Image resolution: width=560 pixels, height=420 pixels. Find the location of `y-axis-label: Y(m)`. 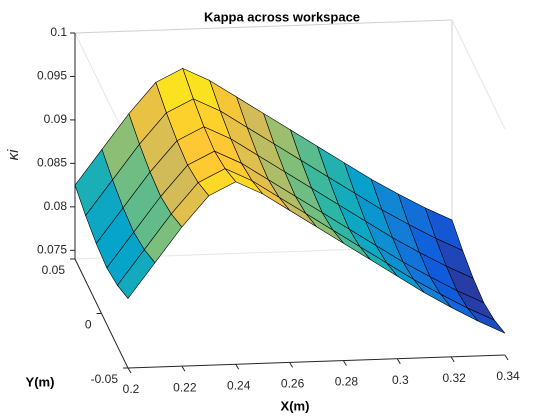

y-axis-label: Y(m) is located at coordinates (40, 381).